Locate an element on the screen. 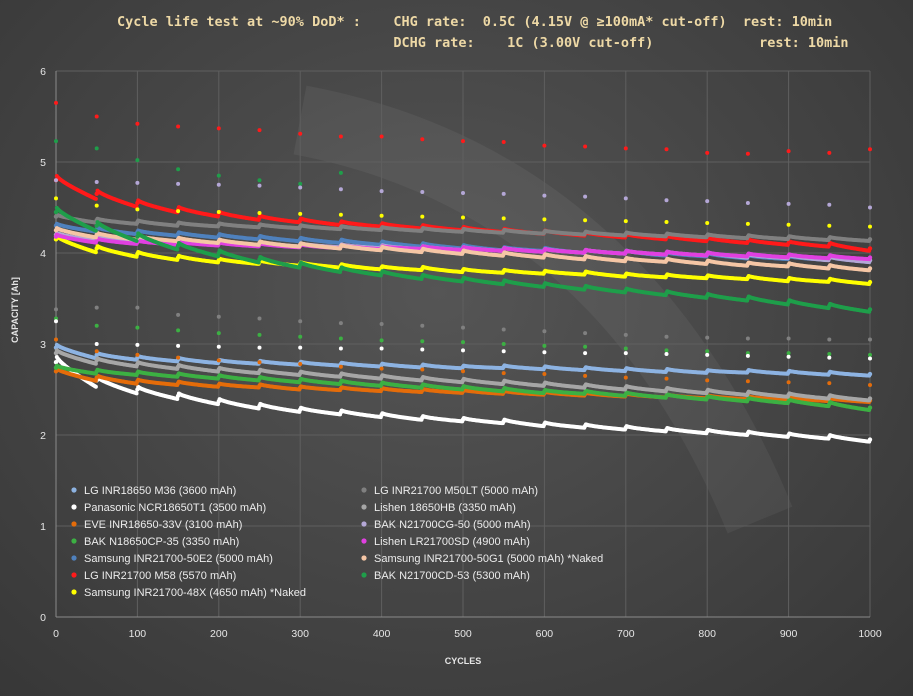 The height and width of the screenshot is (696, 913). x-tick-label: 200 is located at coordinates (219, 634).